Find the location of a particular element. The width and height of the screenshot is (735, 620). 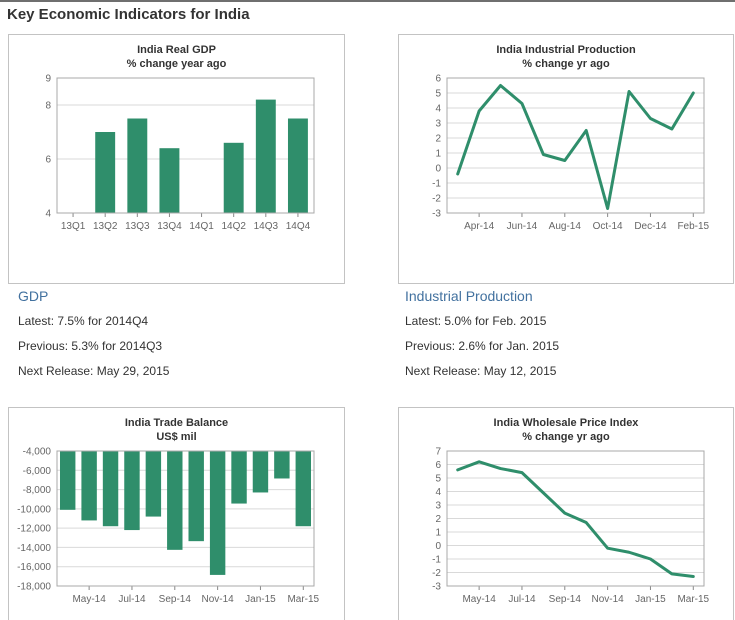

svg-text: 14Q2 is located at coordinates (233, 226).